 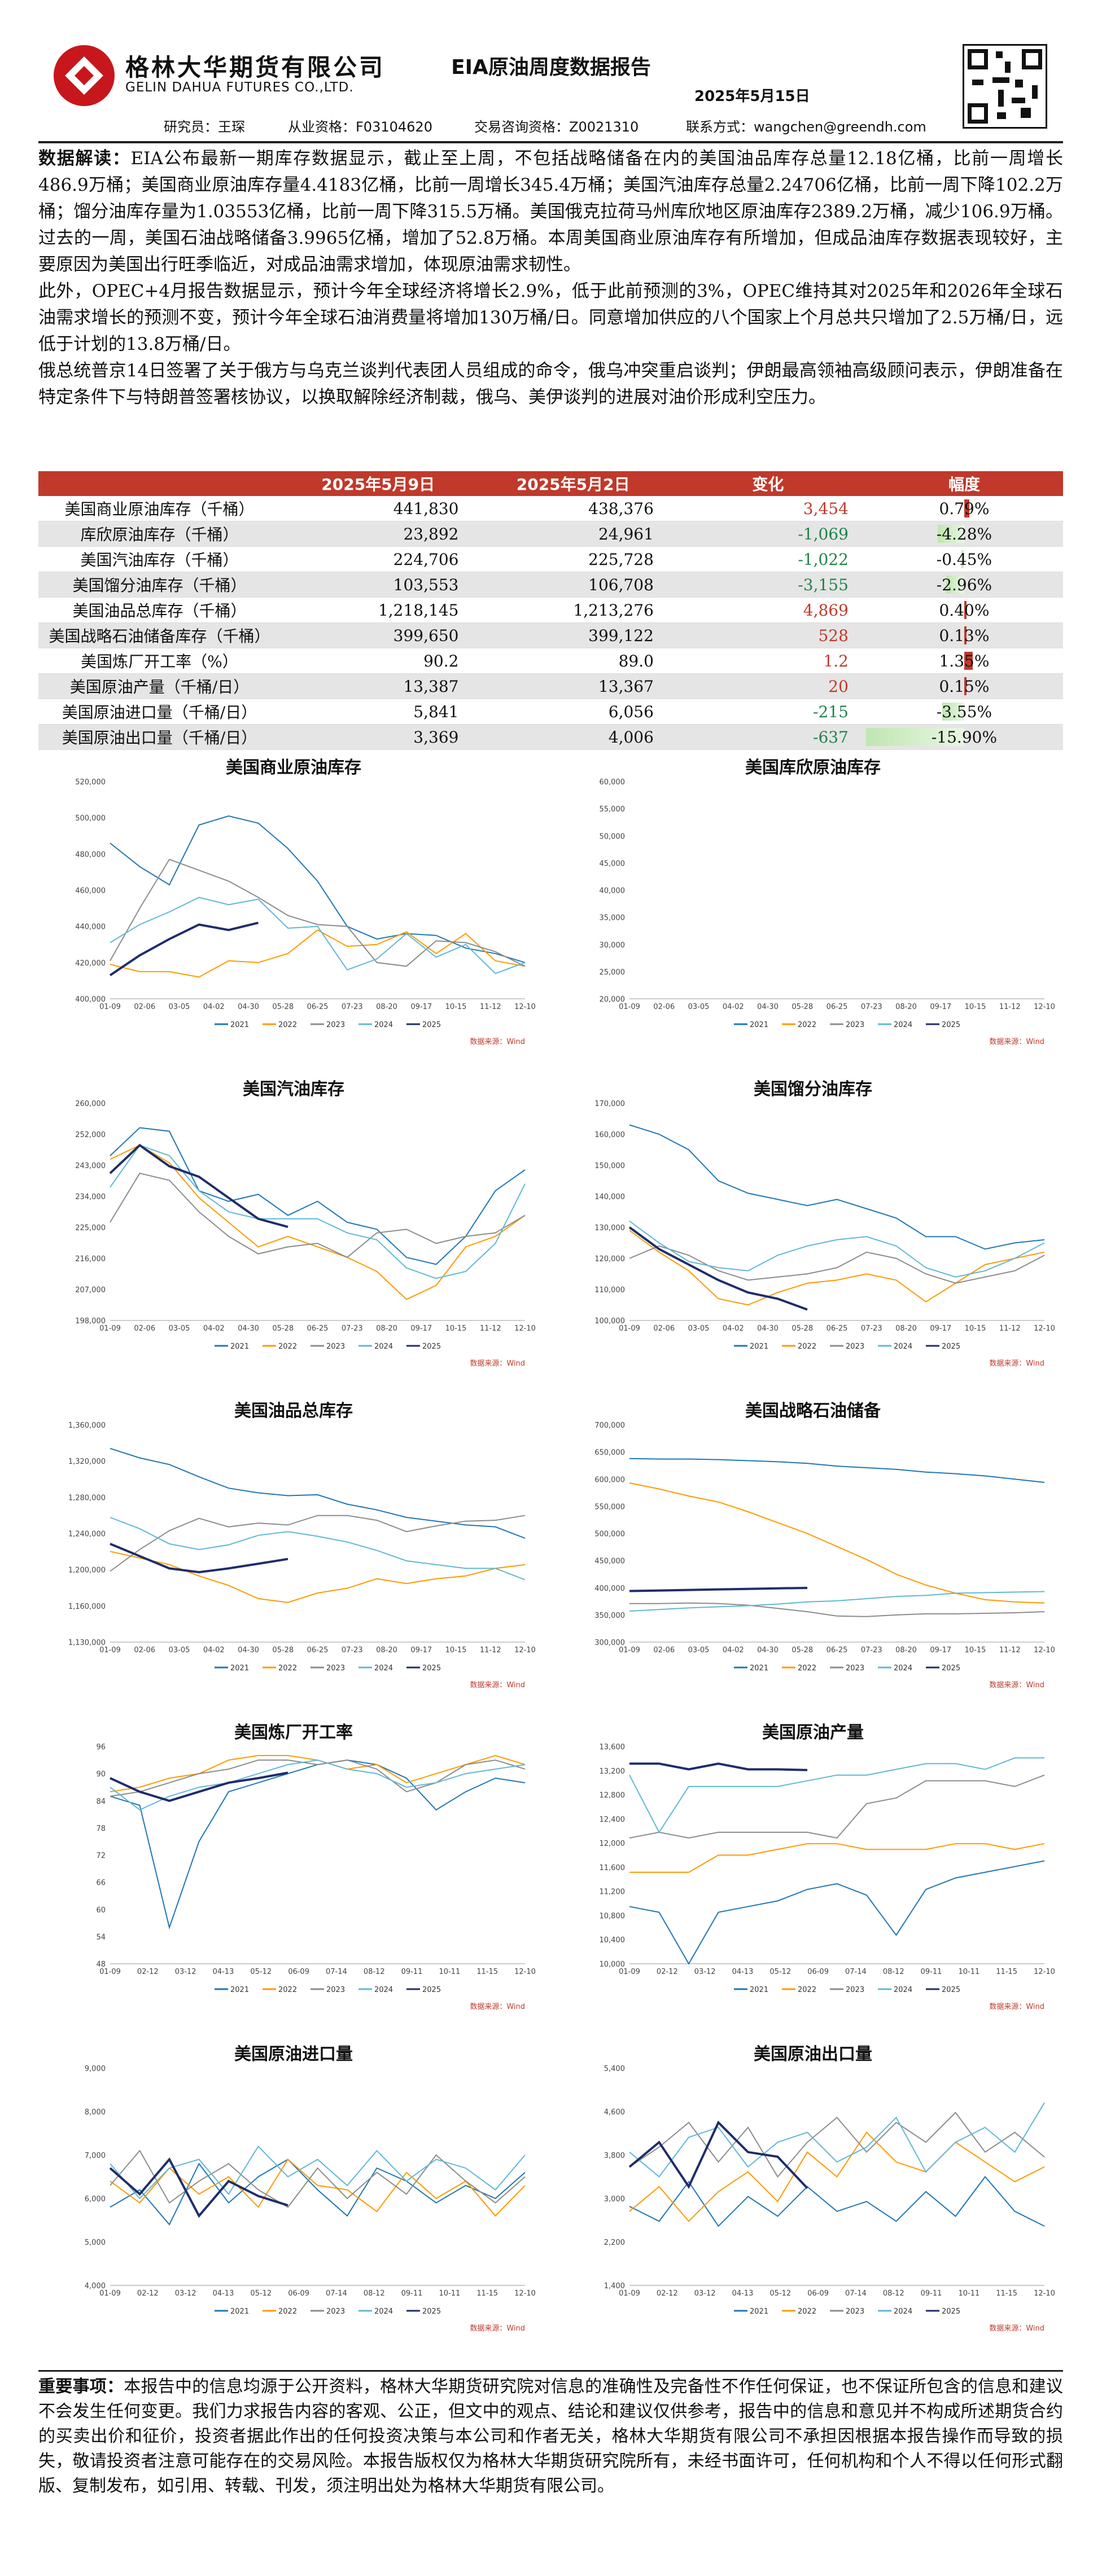 What do you see at coordinates (609, 1534) in the screenshot?
I see `y-tick-label: 500,000` at bounding box center [609, 1534].